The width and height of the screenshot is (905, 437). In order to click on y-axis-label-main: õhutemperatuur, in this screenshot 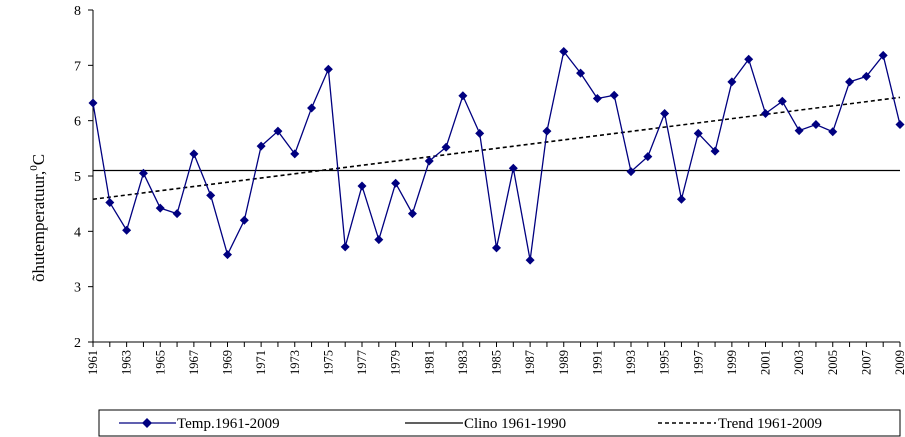, I will do `click(38, 226)`.